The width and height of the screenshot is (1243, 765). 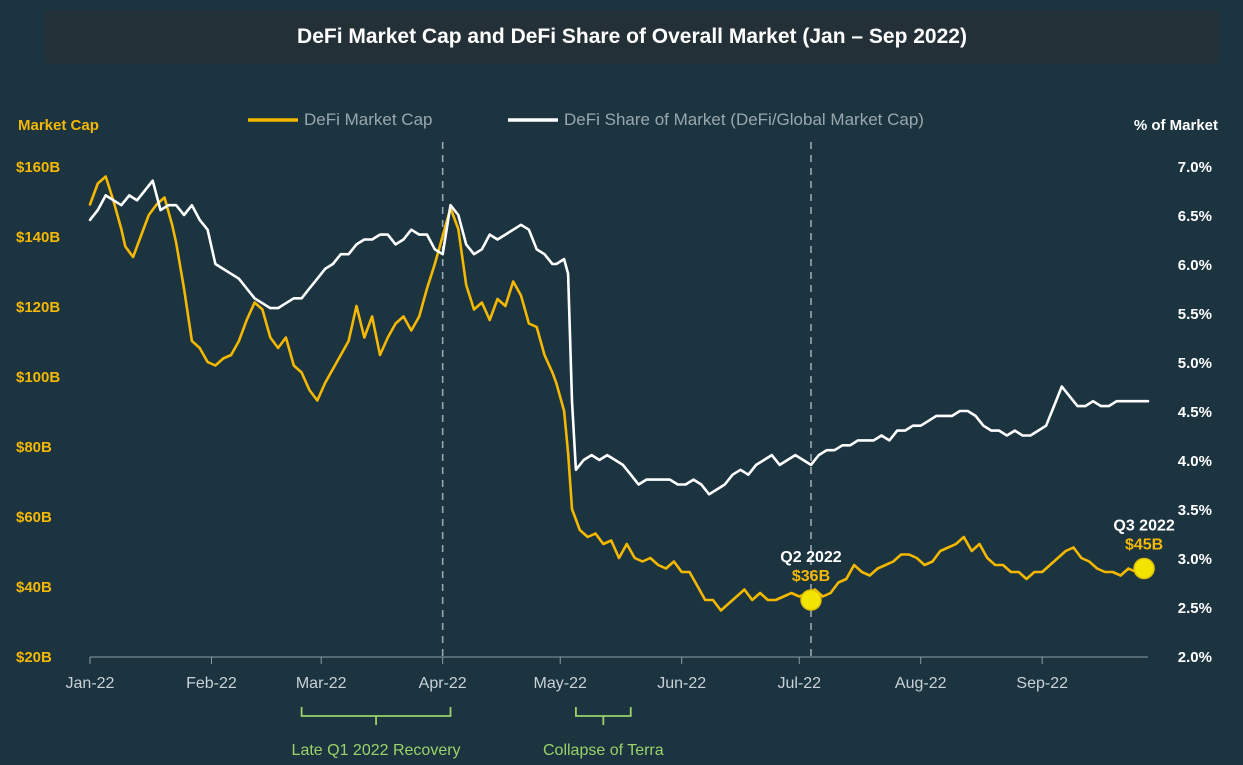 I want to click on left-tick-label-1: $40B, so click(x=34, y=587).